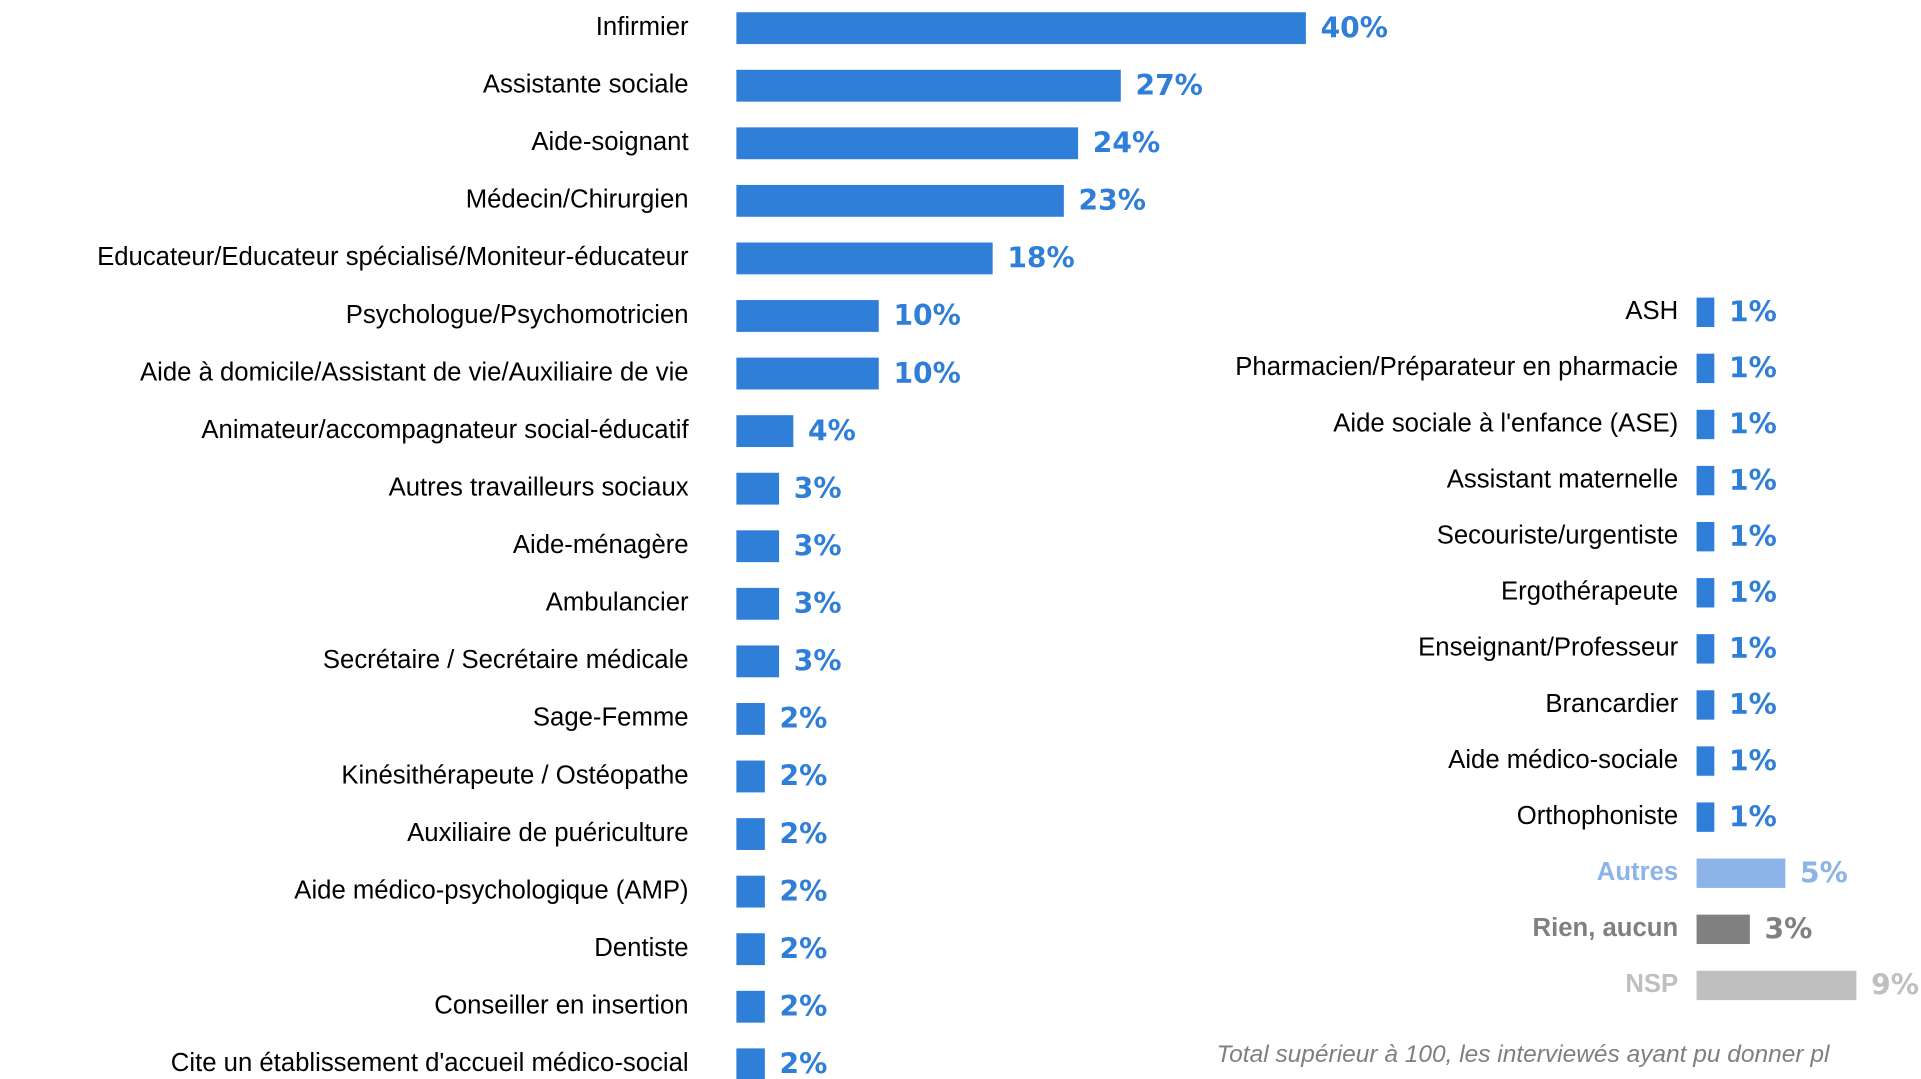  I want to click on category-label: Orthophoniste, so click(1597, 816).